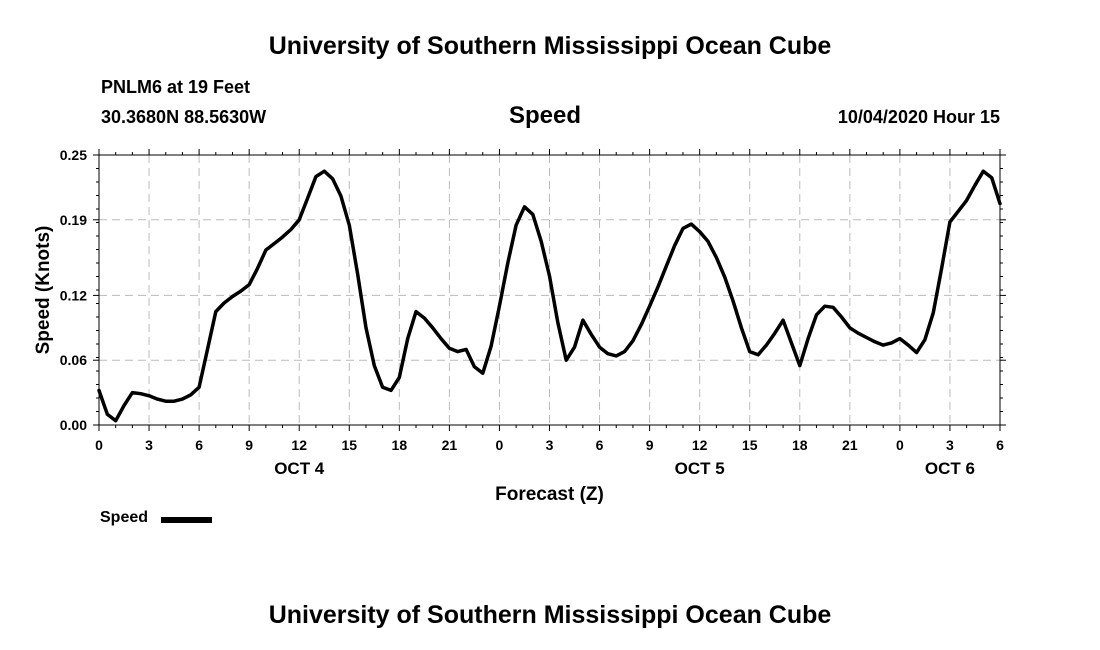  Describe the element at coordinates (545, 115) in the screenshot. I see `variable-title: Speed` at that location.